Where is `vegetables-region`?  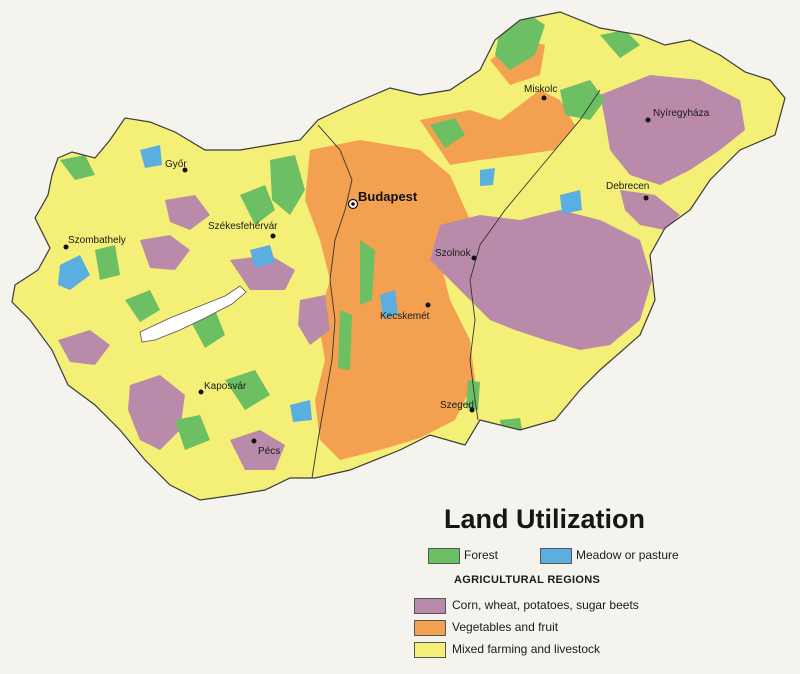
vegetables-region is located at coordinates (497, 127).